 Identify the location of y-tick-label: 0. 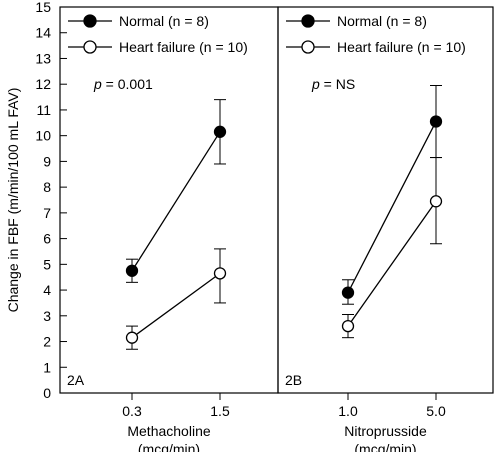
(47, 393).